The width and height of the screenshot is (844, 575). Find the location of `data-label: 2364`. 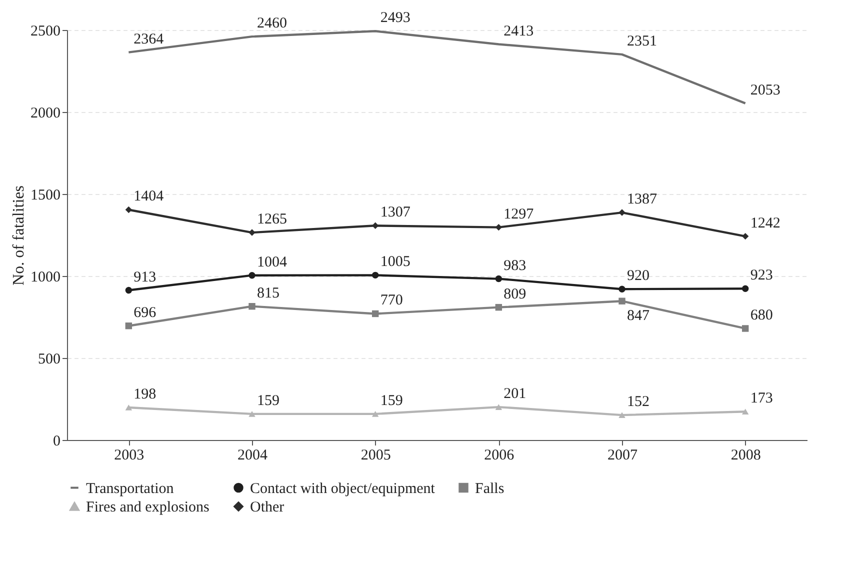

data-label: 2364 is located at coordinates (149, 39).